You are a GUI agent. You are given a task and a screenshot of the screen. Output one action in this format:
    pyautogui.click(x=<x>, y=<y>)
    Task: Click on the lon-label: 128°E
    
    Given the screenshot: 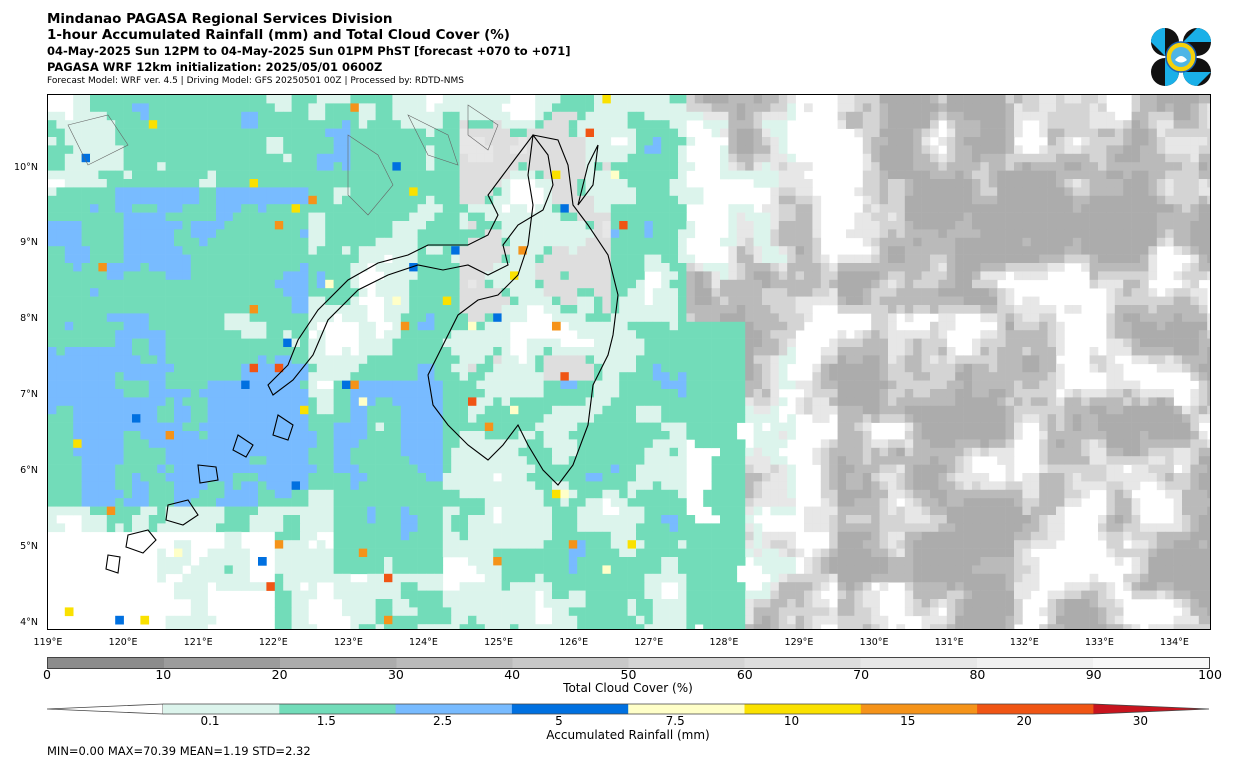 What is the action you would take?
    pyautogui.click(x=724, y=642)
    